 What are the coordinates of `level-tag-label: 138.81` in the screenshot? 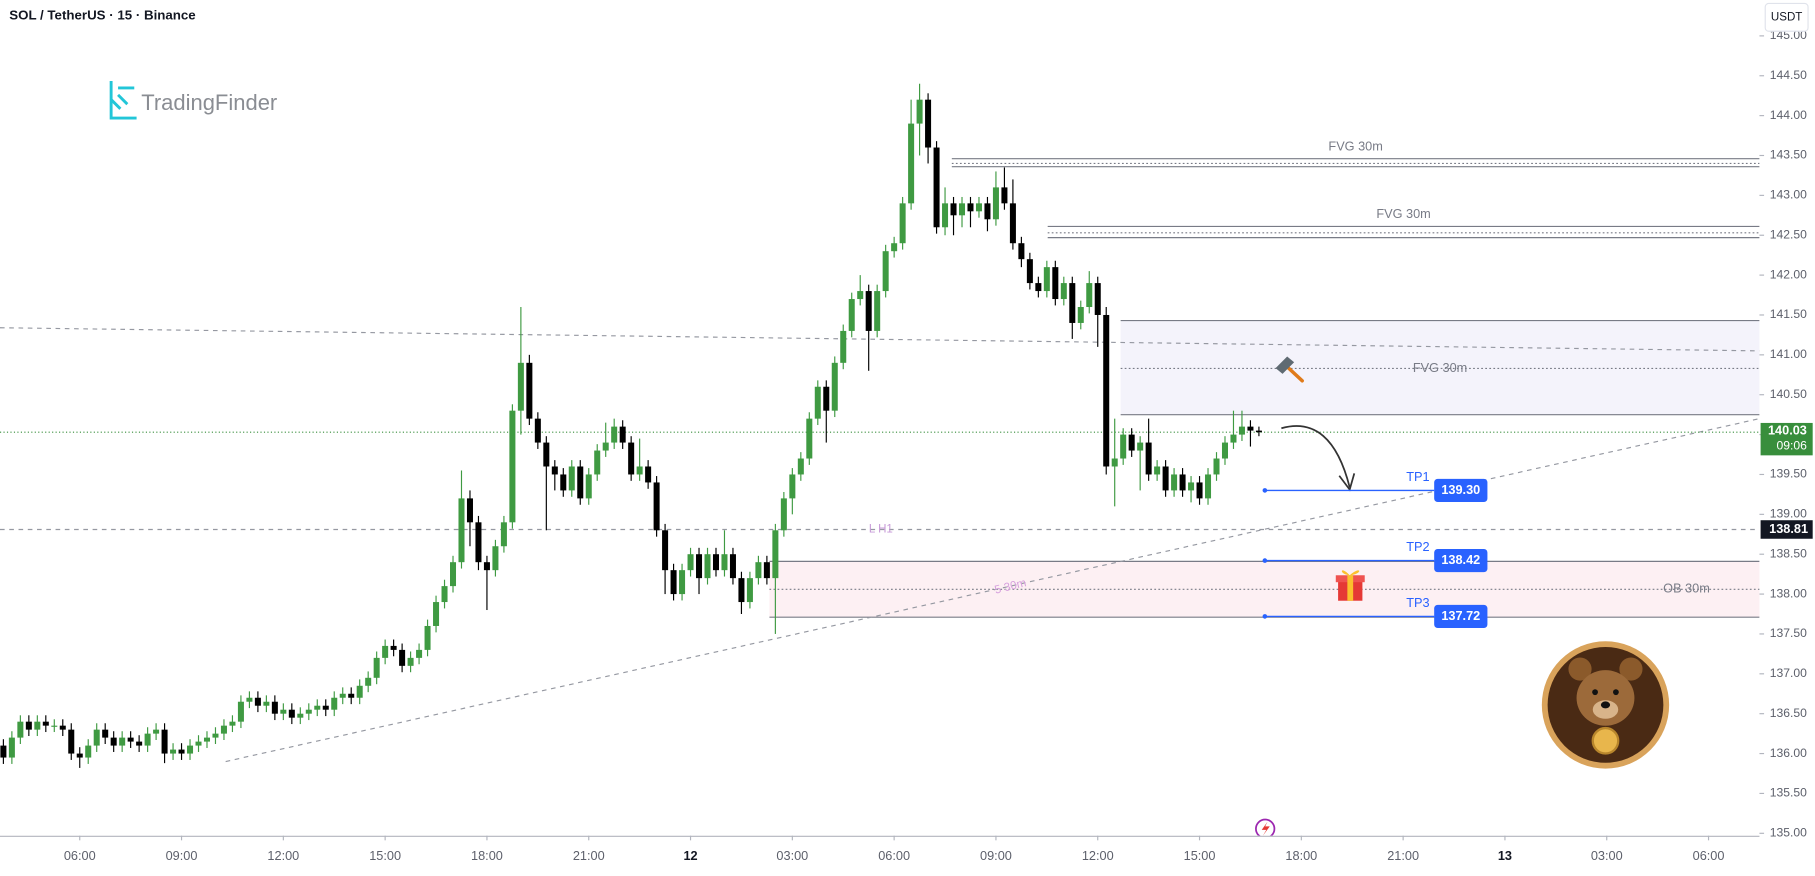 It's located at (1788, 528).